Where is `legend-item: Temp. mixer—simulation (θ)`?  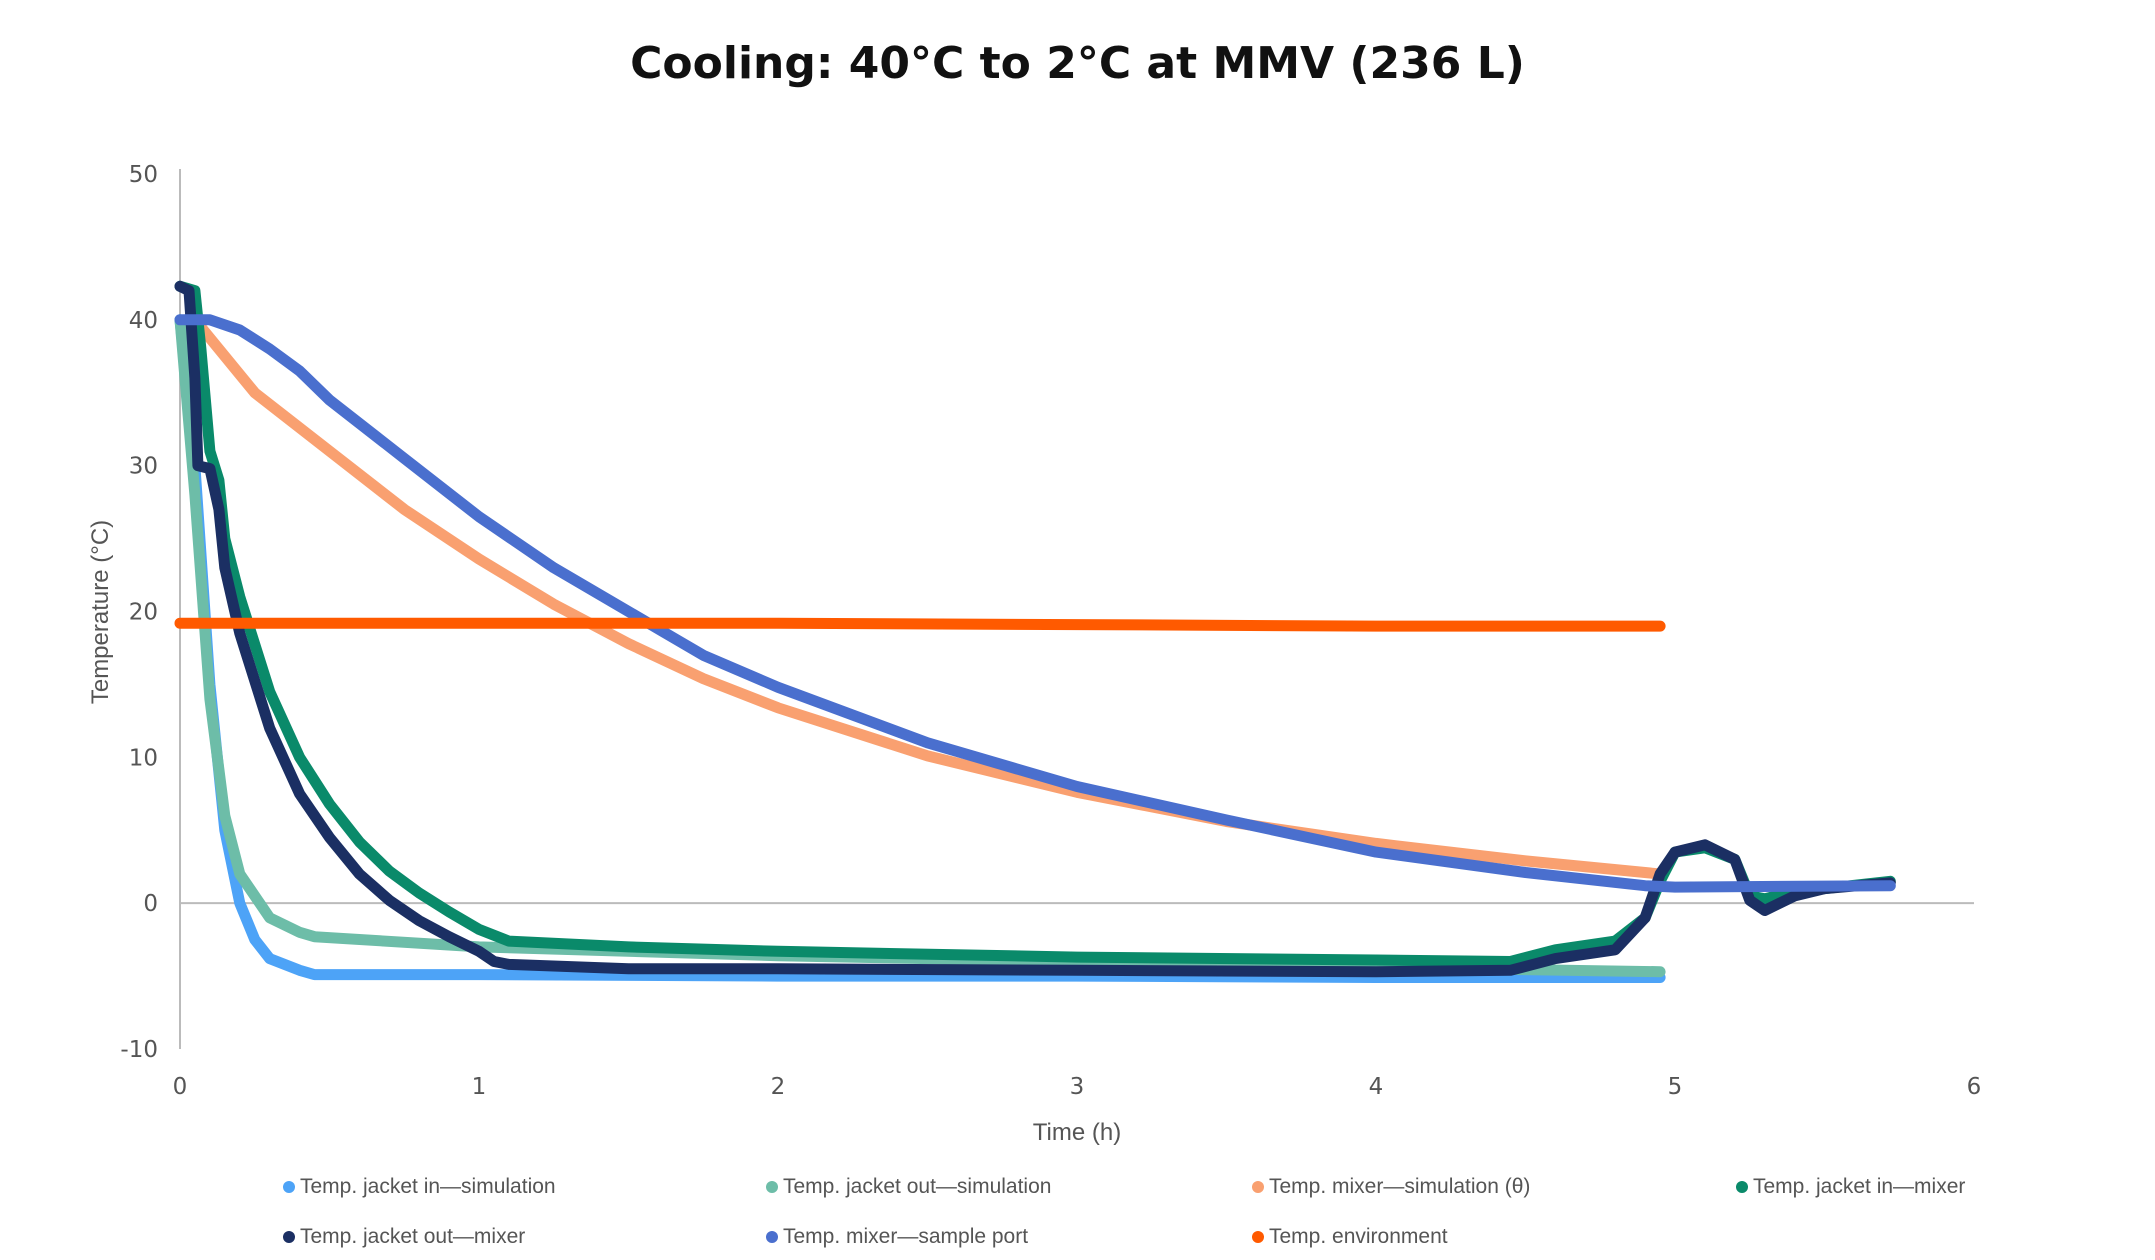
legend-item: Temp. mixer—simulation (θ) is located at coordinates (1391, 1187).